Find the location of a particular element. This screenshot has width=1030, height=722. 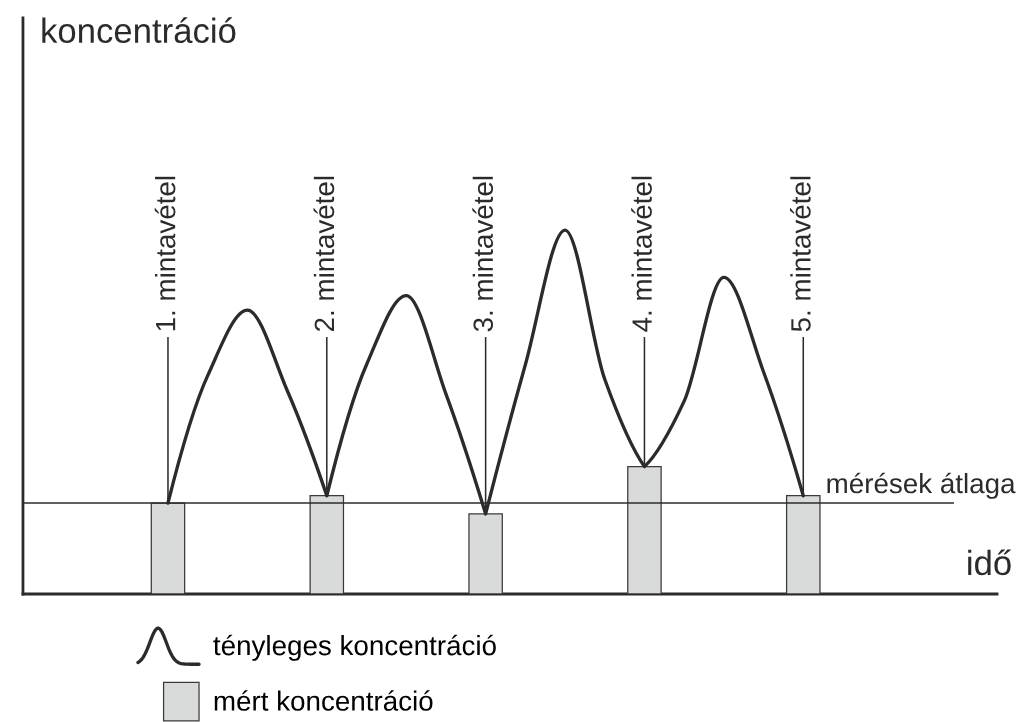

ref-line-label: mérések átlaga is located at coordinates (921, 485).